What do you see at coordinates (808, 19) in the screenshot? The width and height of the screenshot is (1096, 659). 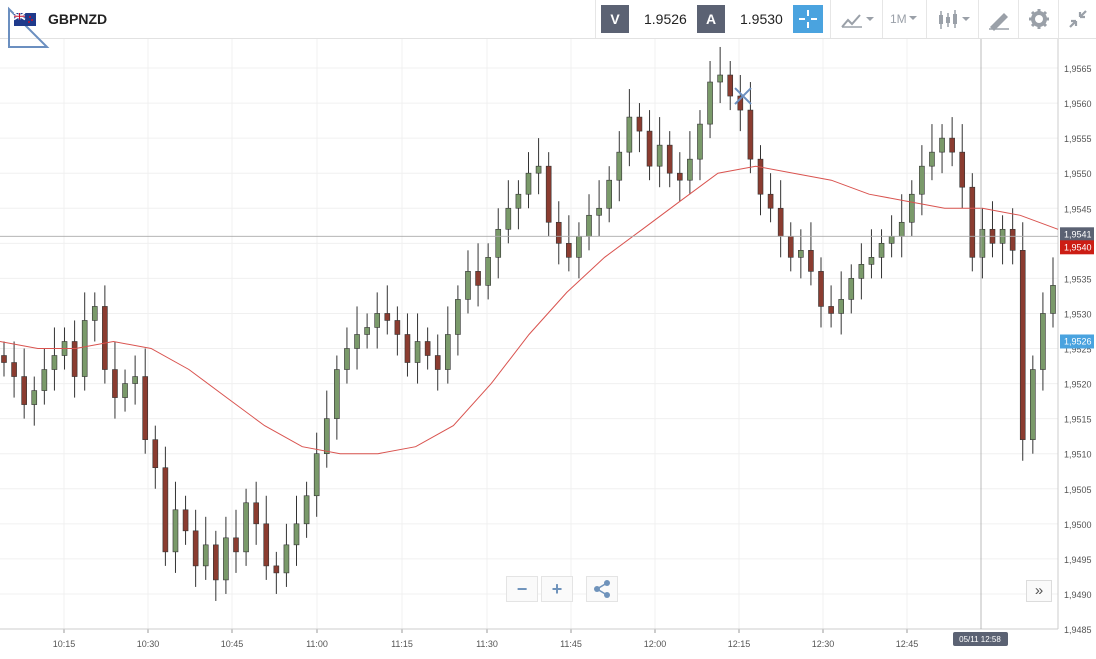 I see `crosshair-button` at bounding box center [808, 19].